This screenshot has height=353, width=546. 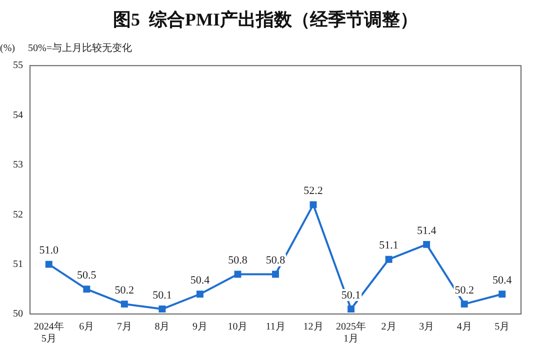 I want to click on x-tick-label: 4月, so click(x=464, y=327).